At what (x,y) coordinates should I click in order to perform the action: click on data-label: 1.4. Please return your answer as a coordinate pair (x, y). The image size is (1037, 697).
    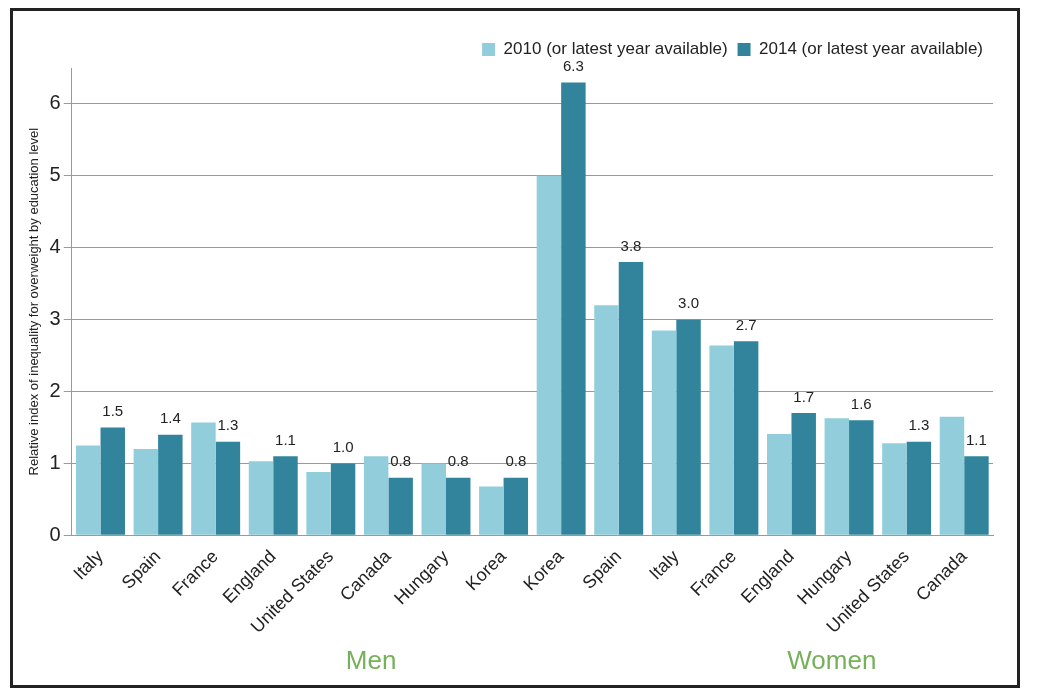
    Looking at the image, I should click on (170, 418).